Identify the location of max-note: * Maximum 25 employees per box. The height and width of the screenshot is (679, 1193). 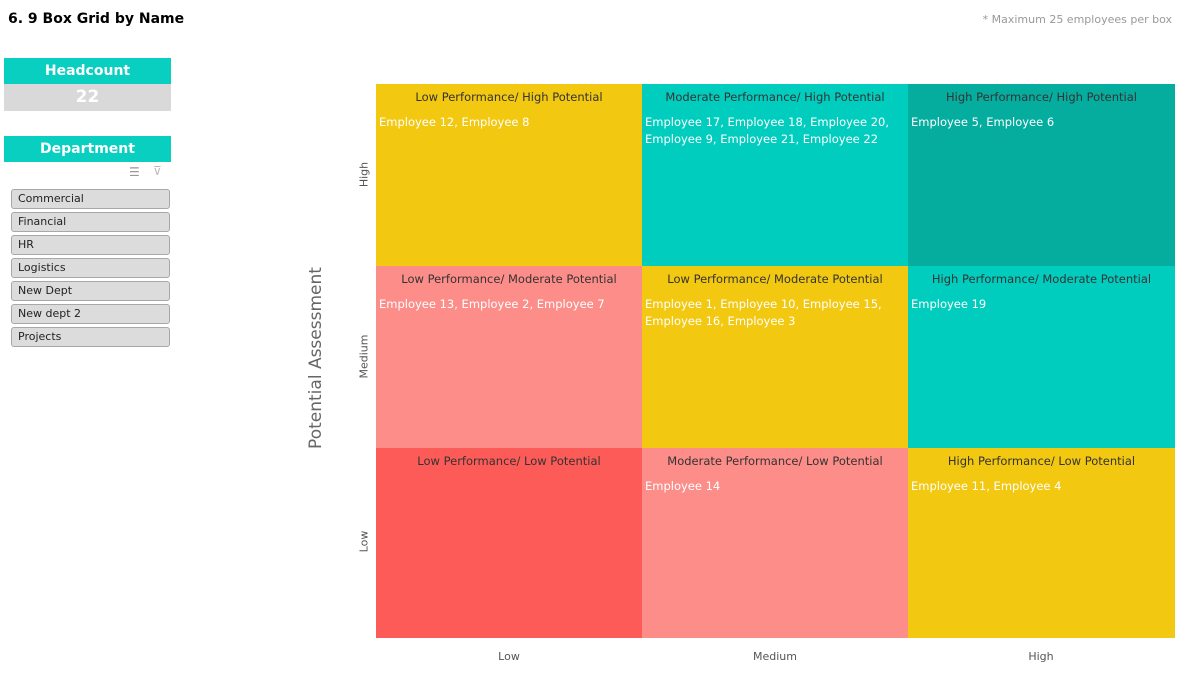
(1077, 19).